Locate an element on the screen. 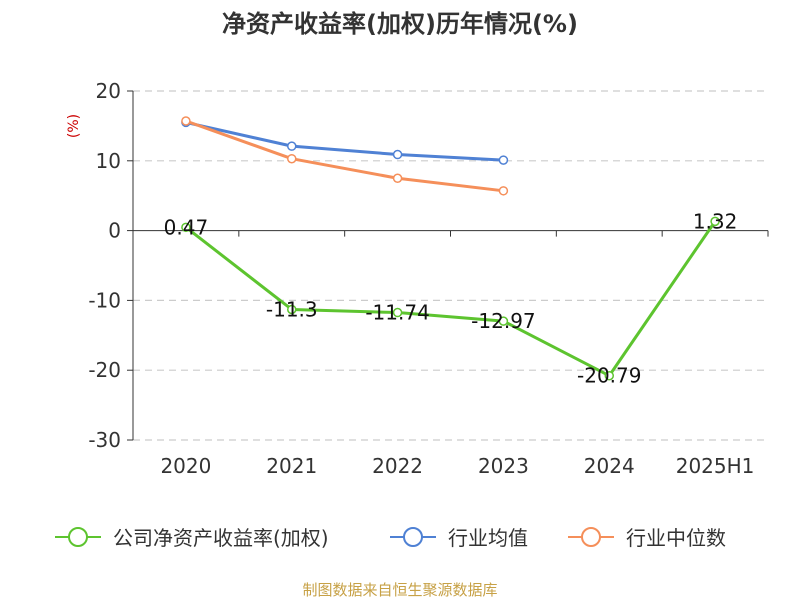 This screenshot has height=600, width=800. legend-label: 行业中位数 is located at coordinates (676, 538).